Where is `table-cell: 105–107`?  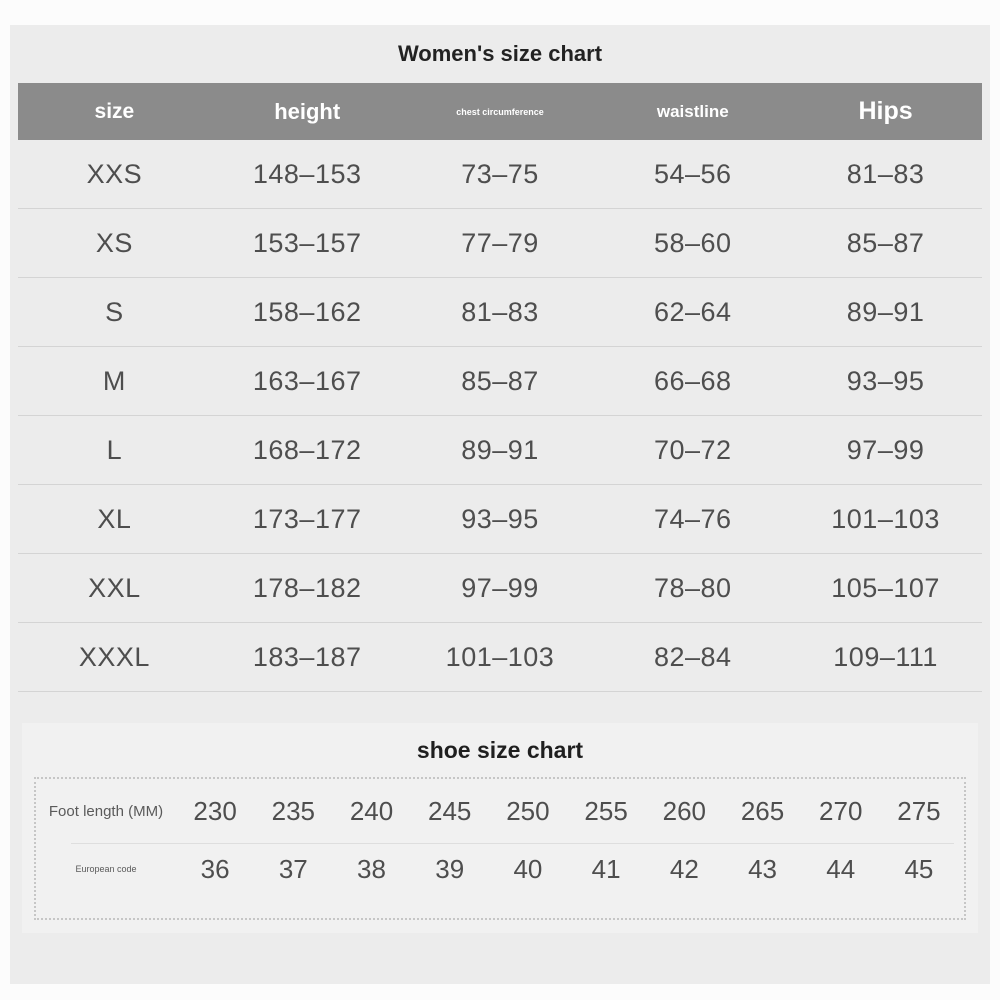
table-cell: 105–107 is located at coordinates (885, 587).